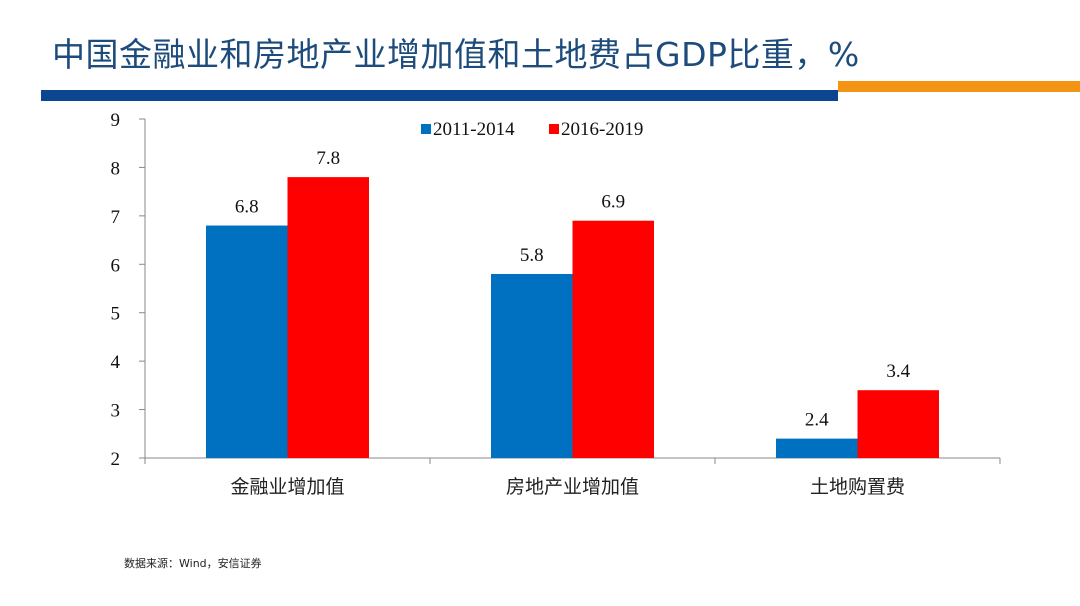 This screenshot has width=1080, height=606. I want to click on y-axis: 2 3 4 5 6 7 8 9, so click(128, 290).